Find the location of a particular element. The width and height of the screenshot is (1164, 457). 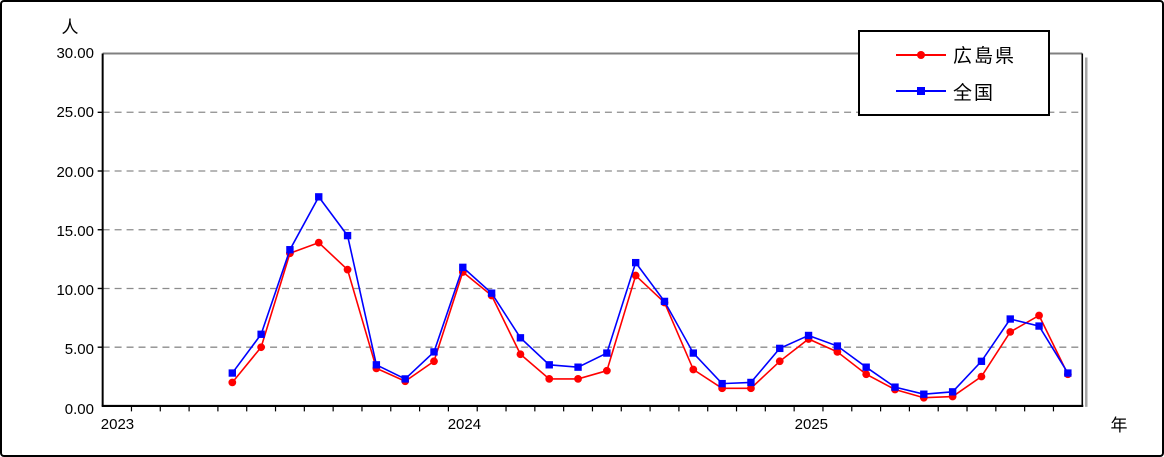

legend-label: 全国 is located at coordinates (974, 93).